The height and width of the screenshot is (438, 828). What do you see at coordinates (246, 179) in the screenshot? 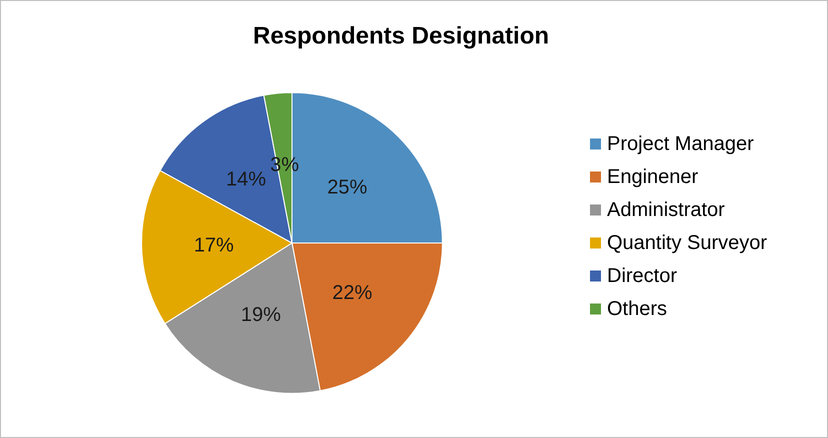
I see `data-label: 14%` at bounding box center [246, 179].